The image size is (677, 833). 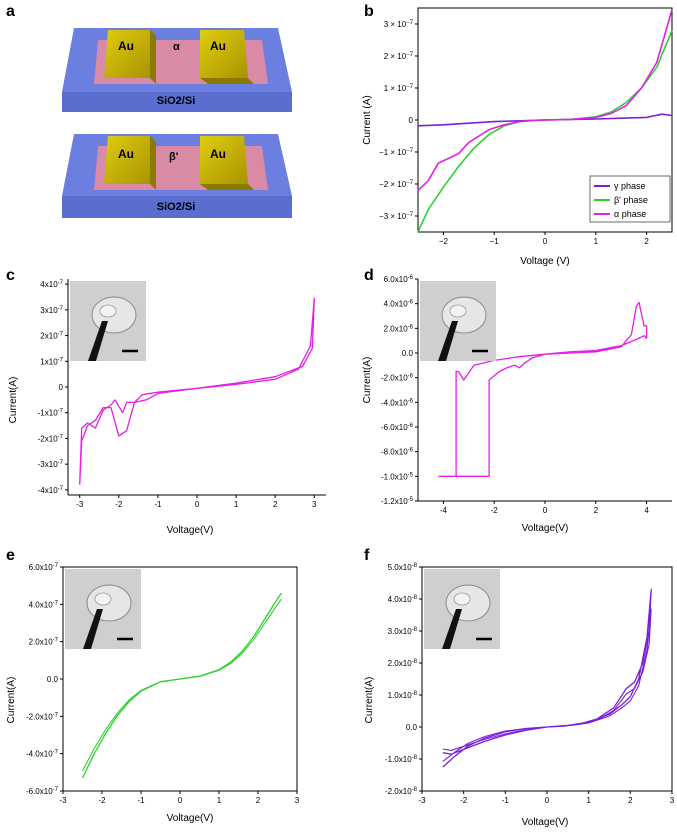 What do you see at coordinates (399, 24) in the screenshot?
I see `y-tick-label: 3 × 10⁻⁷` at bounding box center [399, 24].